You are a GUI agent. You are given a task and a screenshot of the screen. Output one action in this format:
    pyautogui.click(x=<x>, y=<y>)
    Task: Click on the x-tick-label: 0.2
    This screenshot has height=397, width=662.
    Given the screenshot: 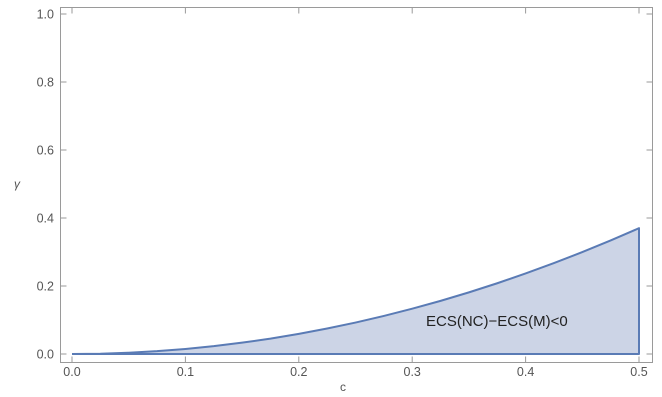 What is the action you would take?
    pyautogui.click(x=298, y=372)
    